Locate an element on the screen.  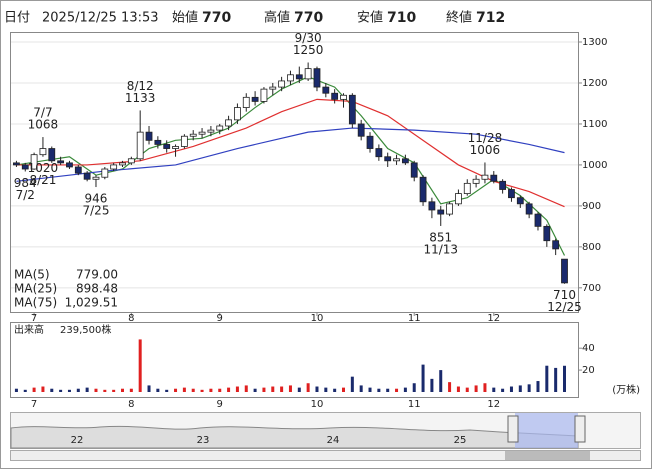
legend-name: MA(75) is located at coordinates (35, 303).